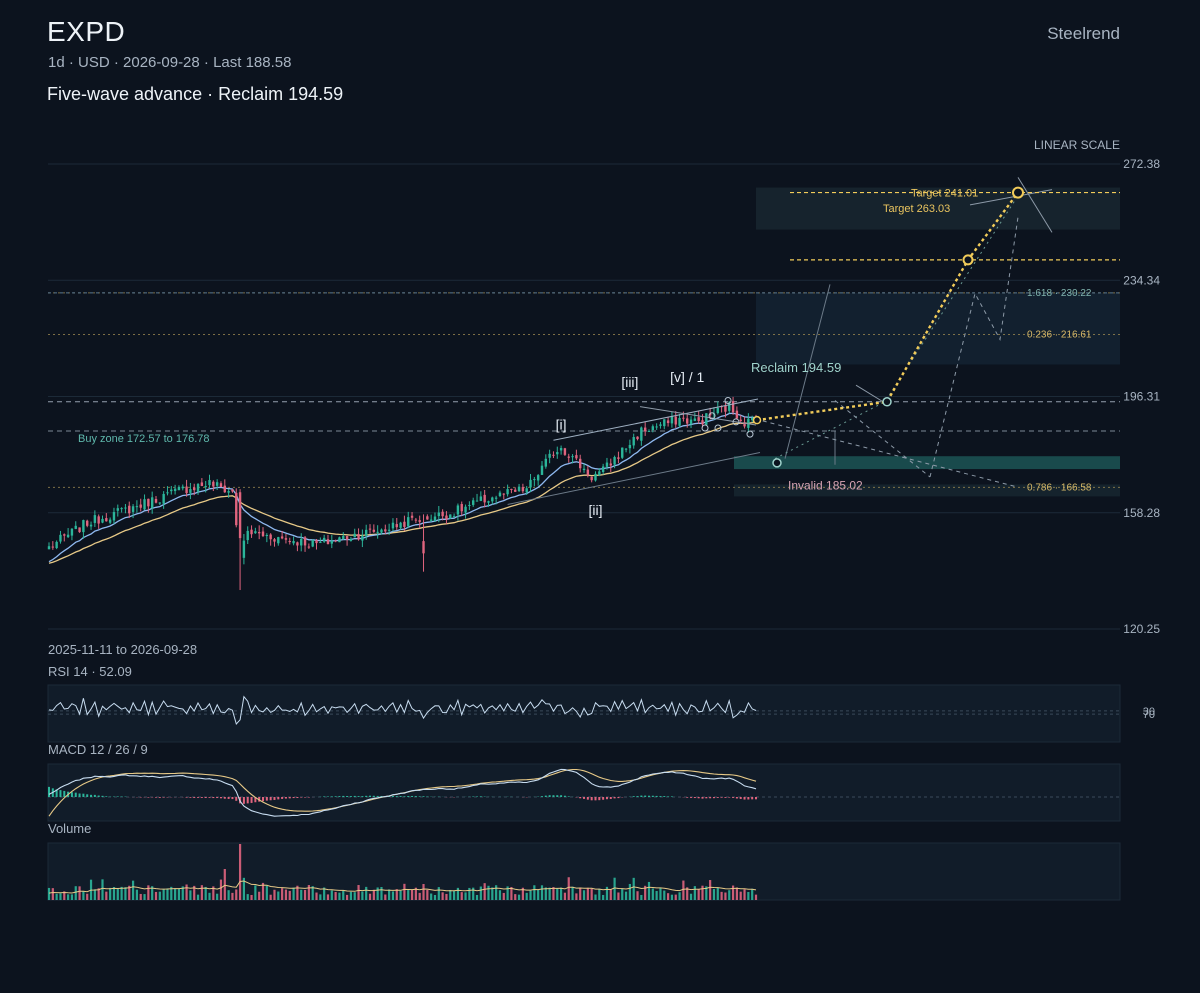 The width and height of the screenshot is (1200, 993). What do you see at coordinates (584, 713) in the screenshot?
I see `rsi-panel` at bounding box center [584, 713].